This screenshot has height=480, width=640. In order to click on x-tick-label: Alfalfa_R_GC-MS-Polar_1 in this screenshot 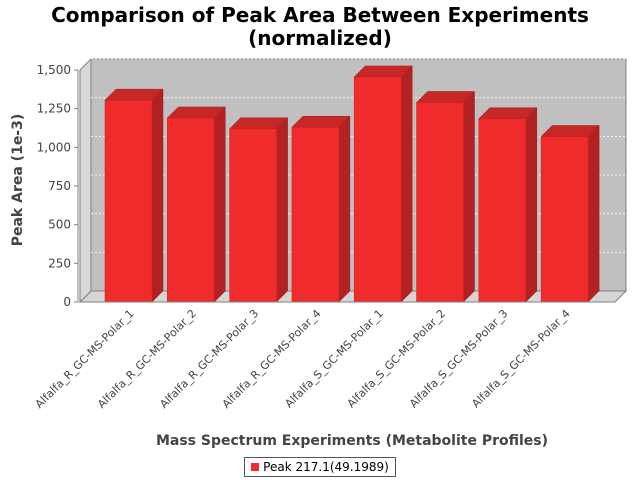, I will do `click(85, 359)`.